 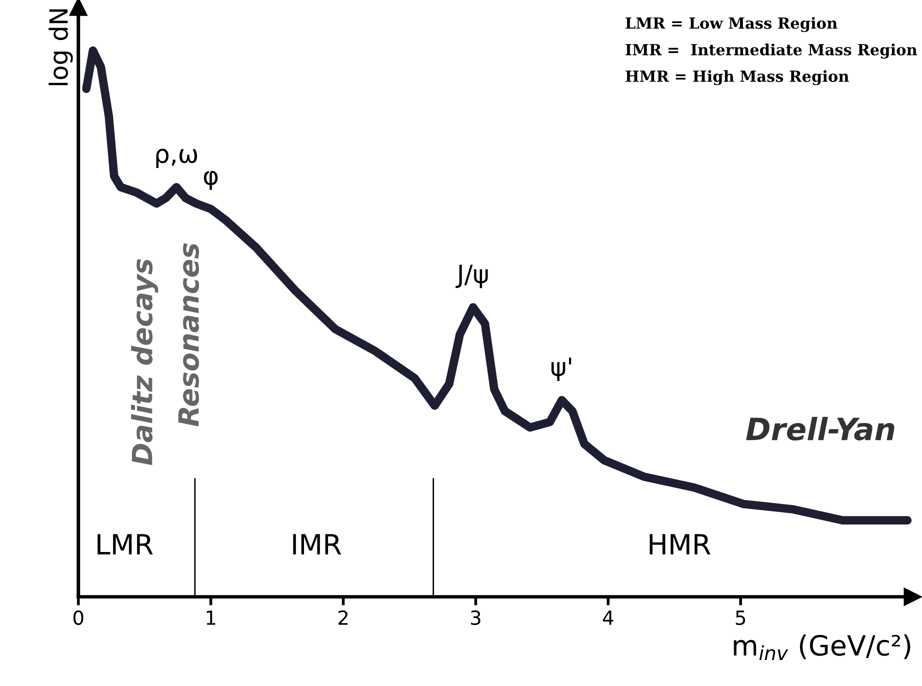 I want to click on x-tick-label: 4, so click(x=608, y=617).